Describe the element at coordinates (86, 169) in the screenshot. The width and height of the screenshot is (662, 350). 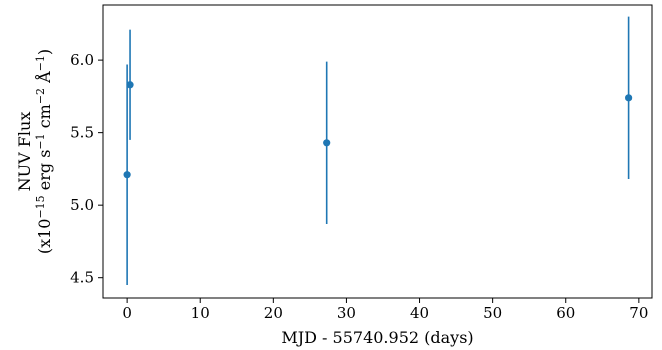
I see `y-axis-ticks: 4.5 5.0 5.5 6.0` at that location.